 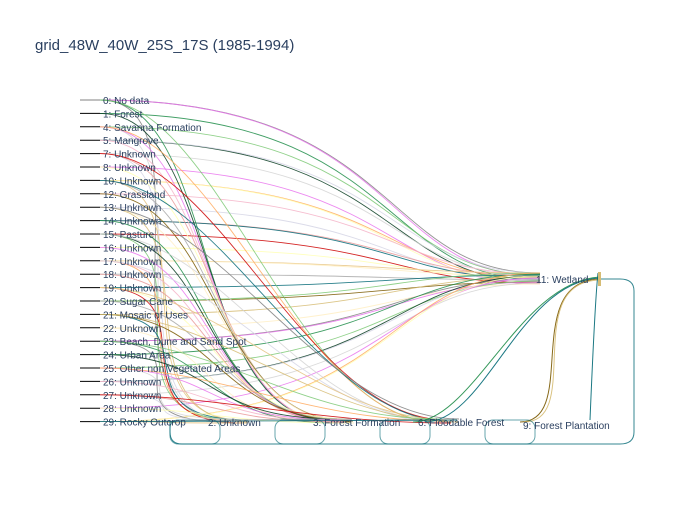 I want to click on link-19-unknown-to-6-floodable-forest, so click(x=276, y=354).